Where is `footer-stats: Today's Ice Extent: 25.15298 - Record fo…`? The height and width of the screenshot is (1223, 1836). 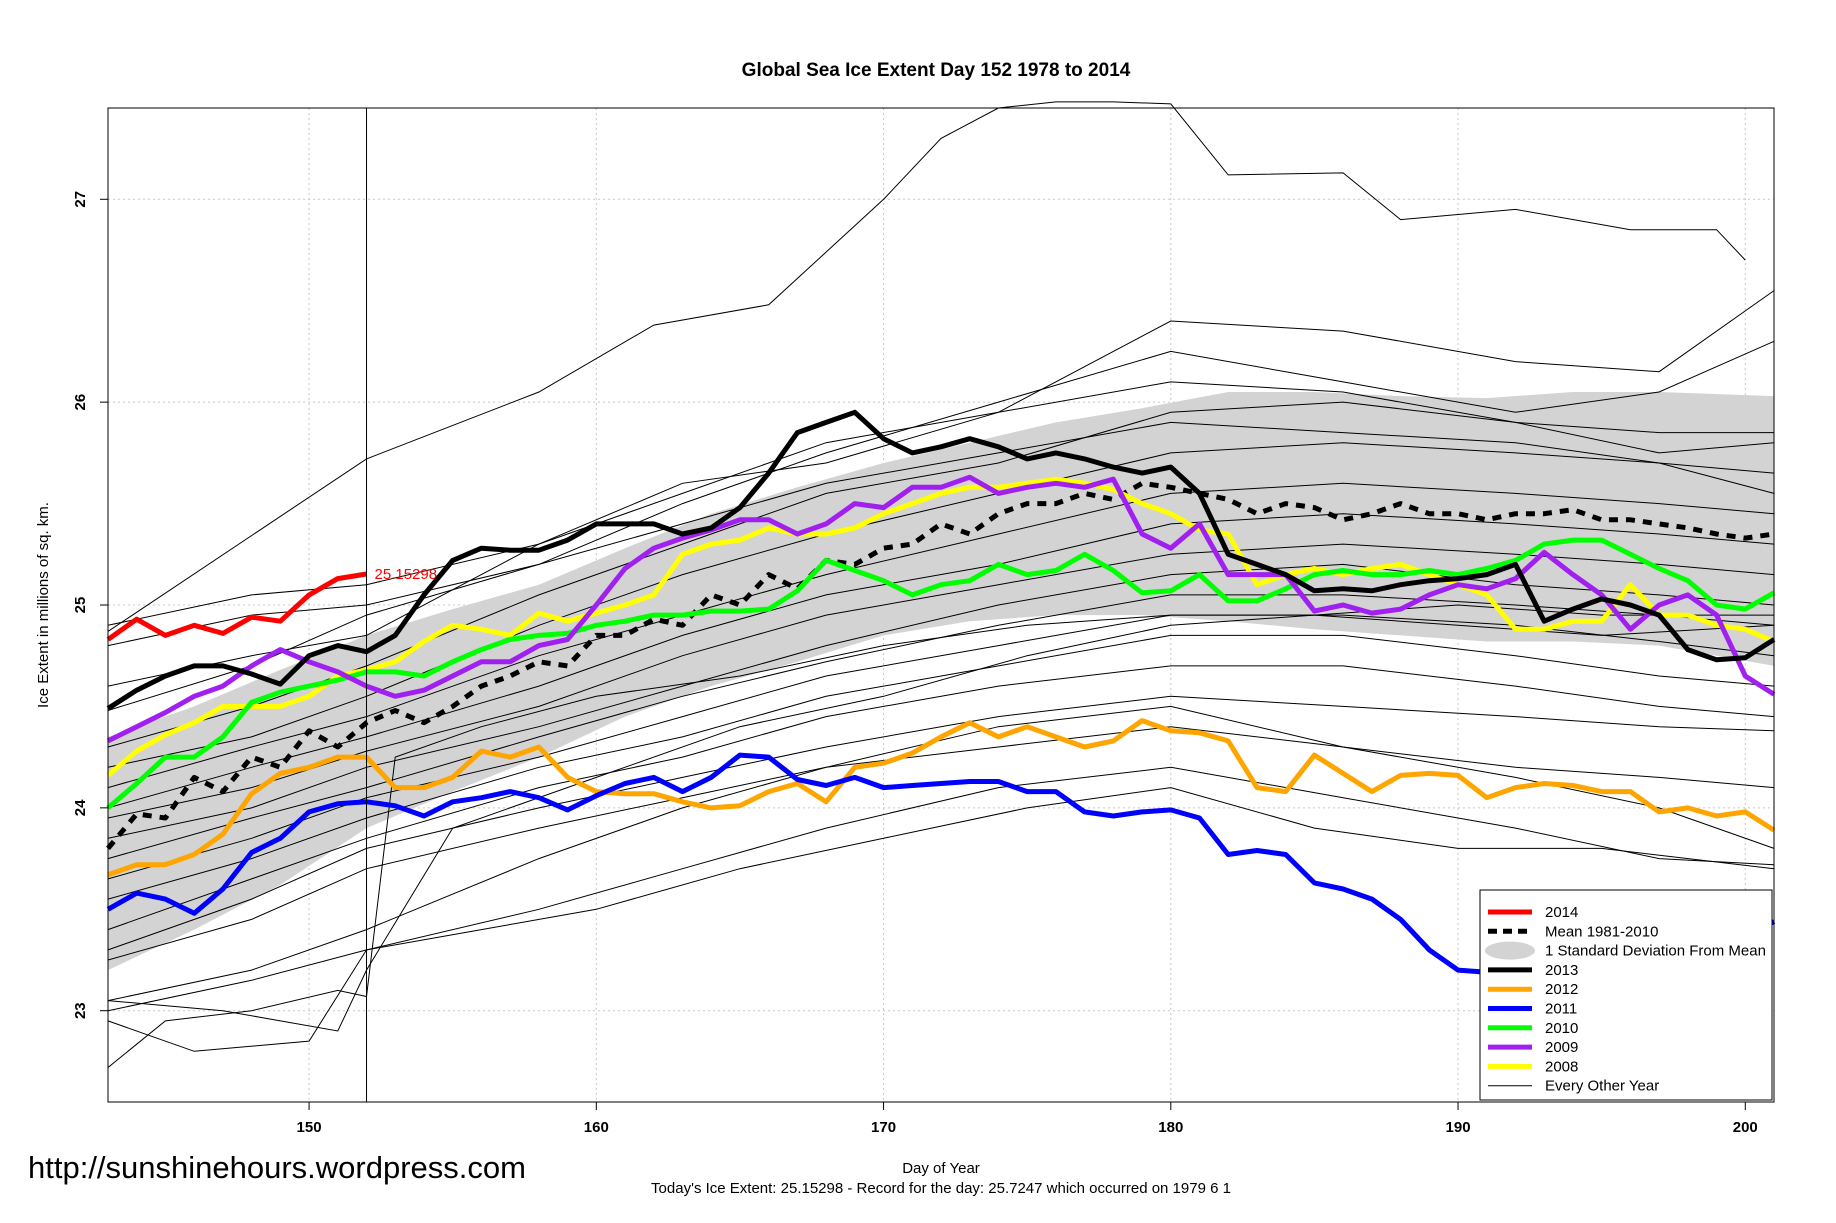 footer-stats: Today's Ice Extent: 25.15298 - Record fo… is located at coordinates (941, 1188).